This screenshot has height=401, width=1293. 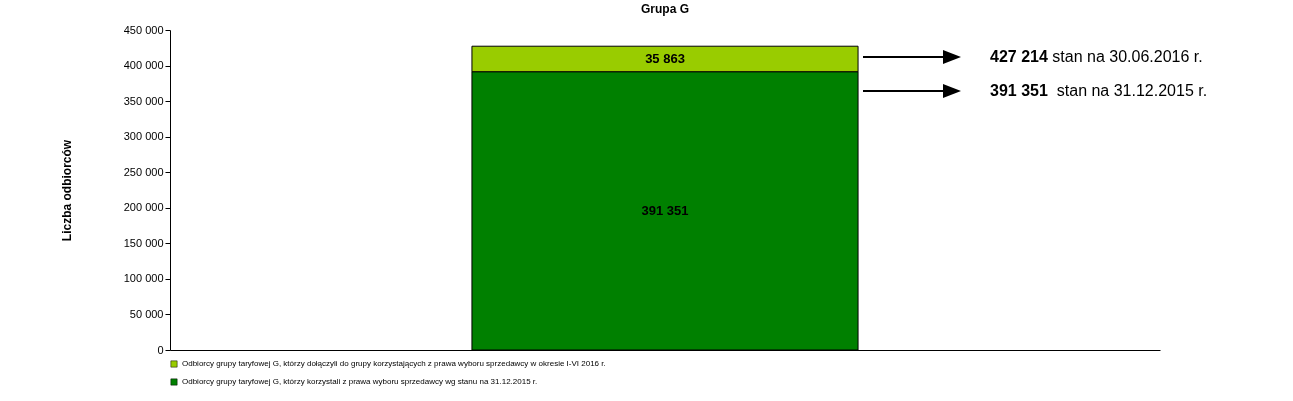 What do you see at coordinates (143, 242) in the screenshot?
I see `y-tick-label: 150 000` at bounding box center [143, 242].